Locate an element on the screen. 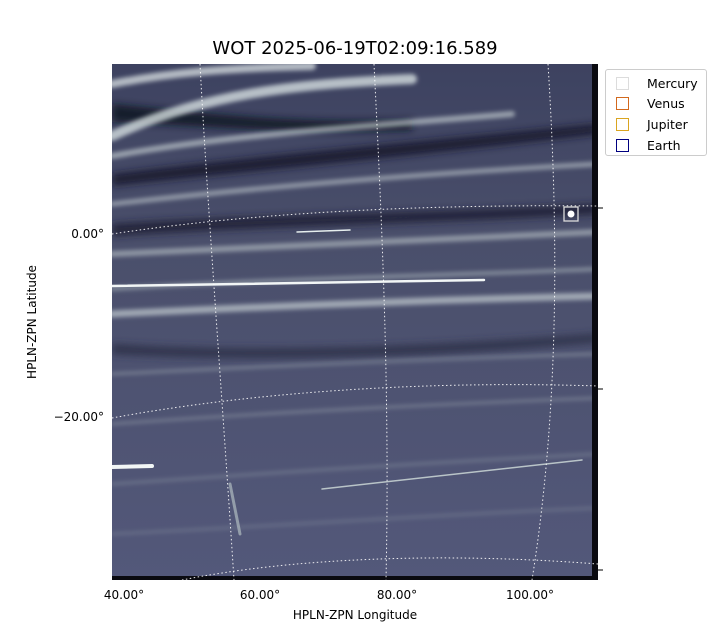 Image resolution: width=720 pixels, height=640 pixels. legend: Mercury Venus Jupiter Earth is located at coordinates (656, 112).